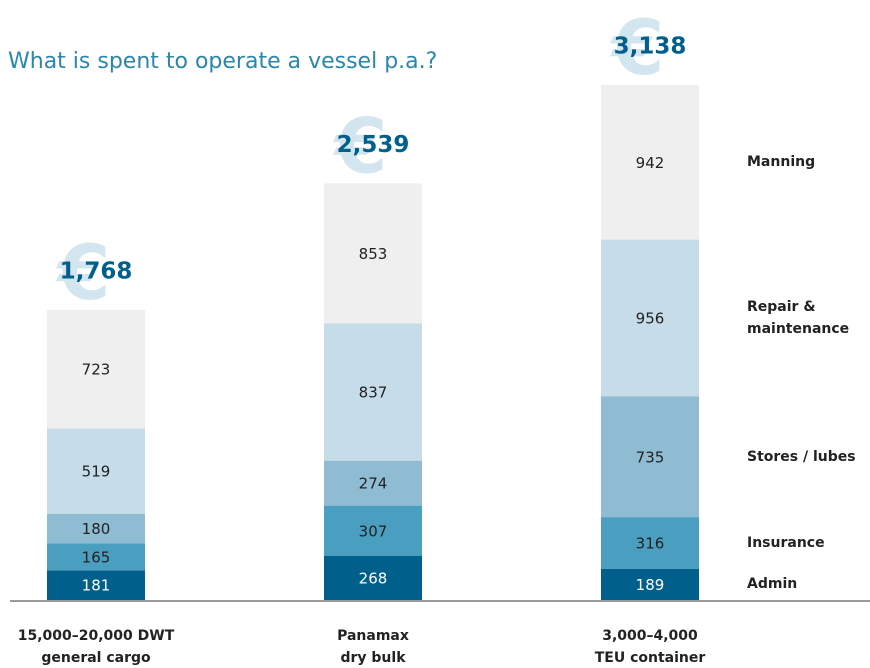 The width and height of the screenshot is (870, 668). I want to click on segment-label: 316, so click(650, 544).